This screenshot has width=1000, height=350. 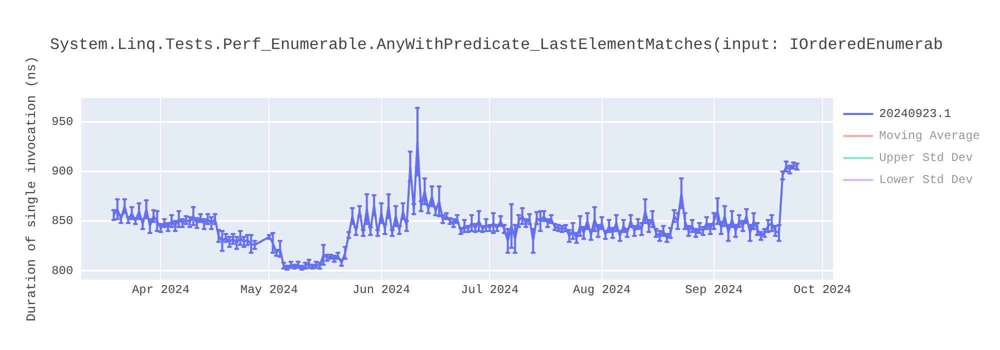 What do you see at coordinates (926, 158) in the screenshot?
I see `legend-label: Upper Std Dev` at bounding box center [926, 158].